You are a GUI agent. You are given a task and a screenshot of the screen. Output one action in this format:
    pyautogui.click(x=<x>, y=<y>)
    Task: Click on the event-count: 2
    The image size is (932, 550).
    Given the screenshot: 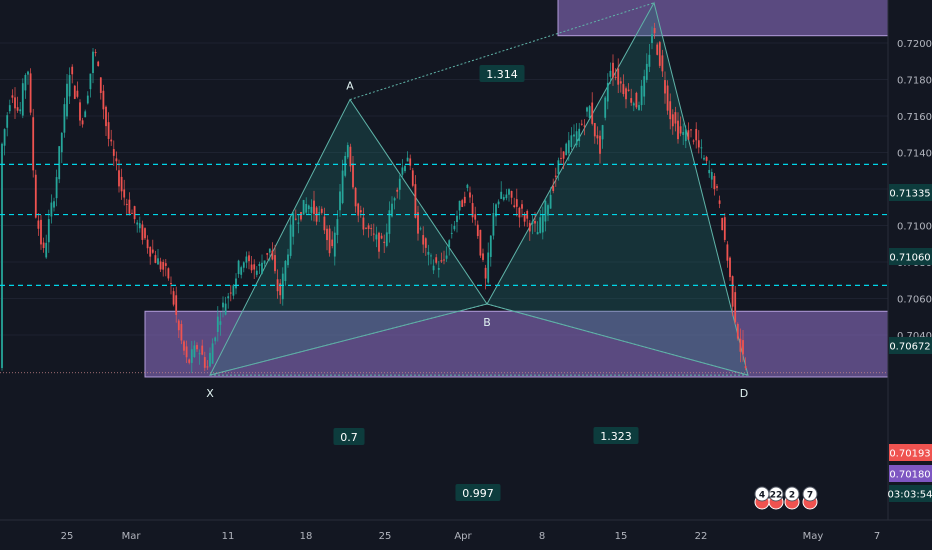 What is the action you would take?
    pyautogui.click(x=792, y=496)
    